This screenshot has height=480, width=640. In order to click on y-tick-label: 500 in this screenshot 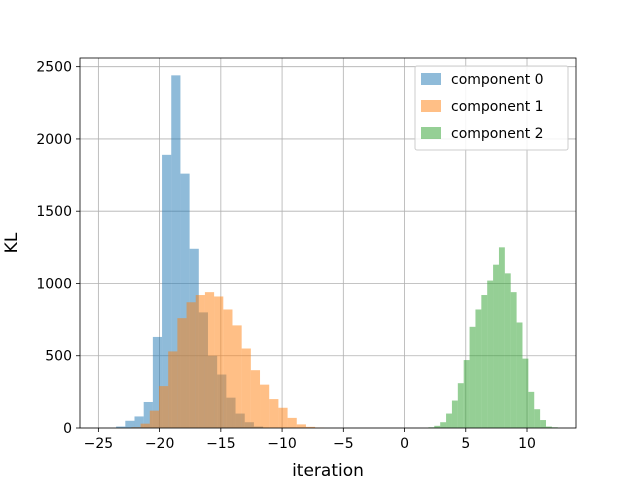, I will do `click(58, 357)`.